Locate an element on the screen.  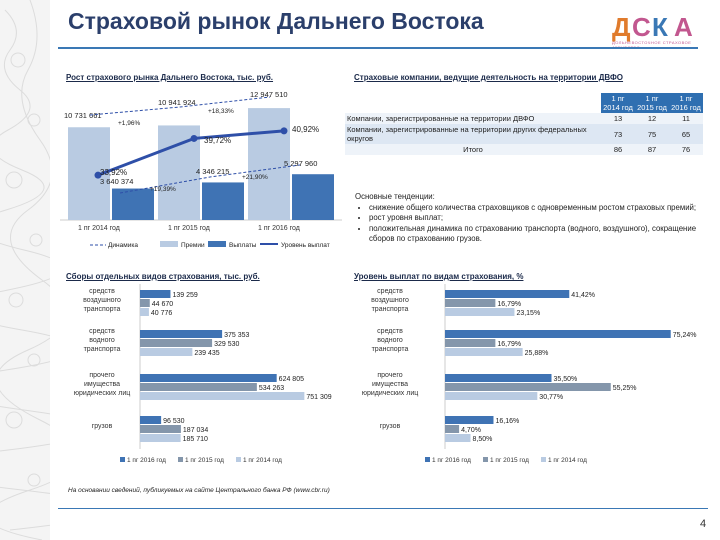
line-dynamics-premiums is located at coordinates (180, 106).